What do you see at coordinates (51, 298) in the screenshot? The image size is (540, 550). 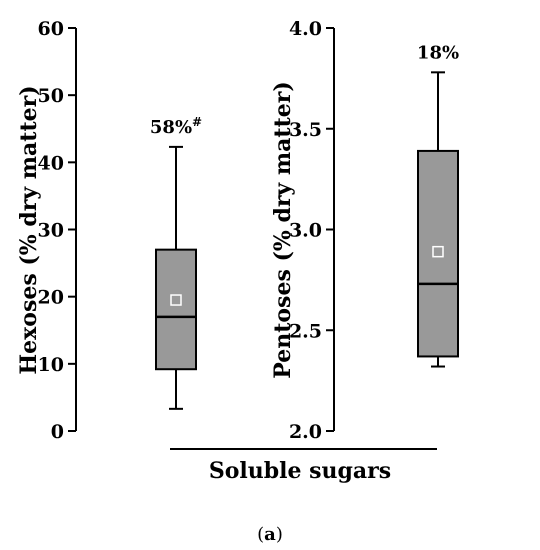 I see `hexoses-tick-label: 20` at bounding box center [51, 298].